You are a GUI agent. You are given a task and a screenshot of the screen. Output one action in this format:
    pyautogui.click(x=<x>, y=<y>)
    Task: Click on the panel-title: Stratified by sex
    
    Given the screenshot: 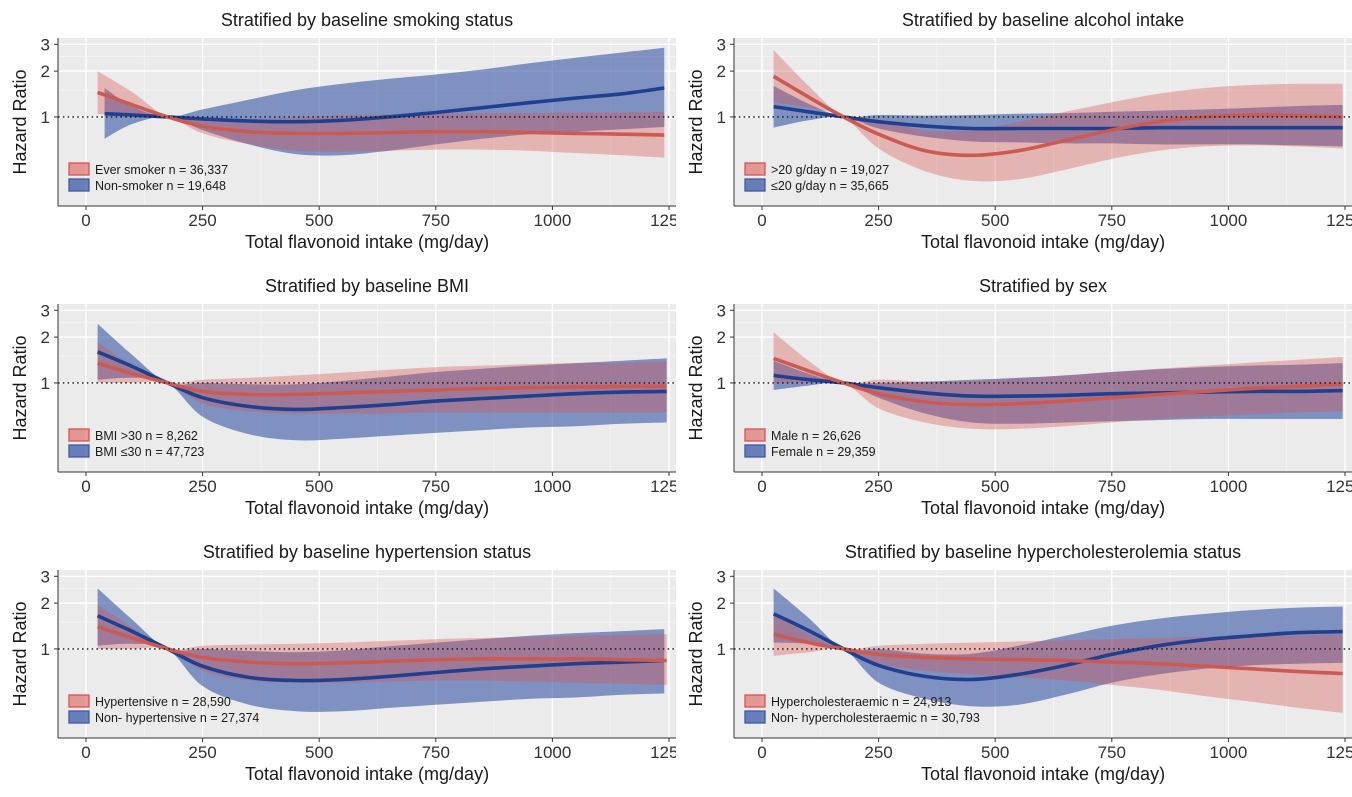 What is the action you would take?
    pyautogui.click(x=1043, y=286)
    